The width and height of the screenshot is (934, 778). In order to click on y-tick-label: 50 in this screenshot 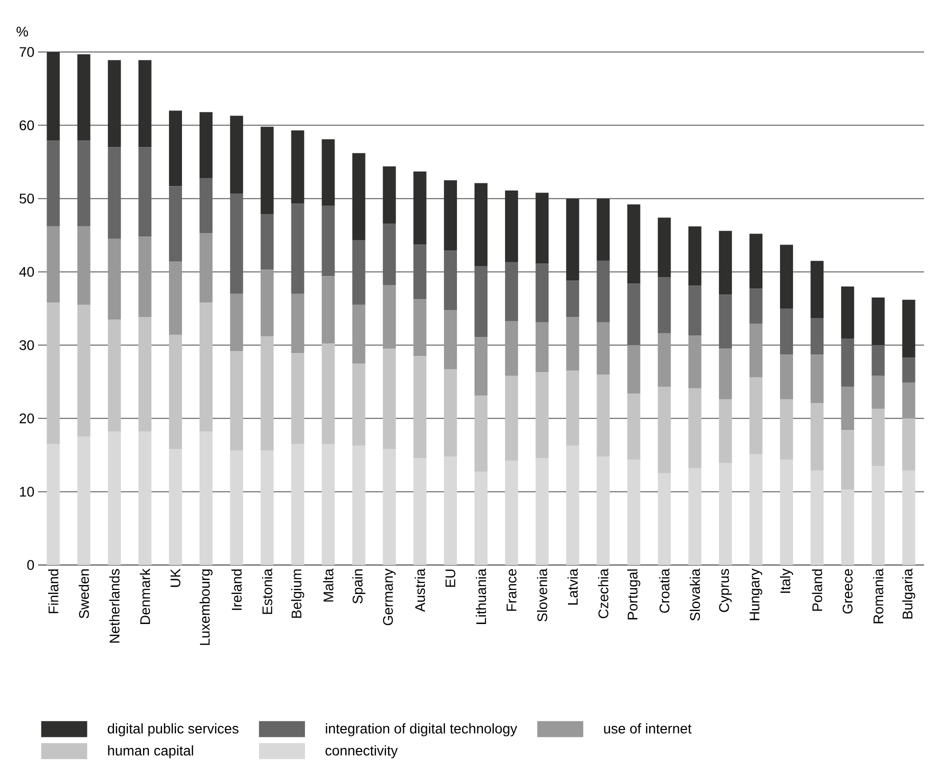, I will do `click(27, 199)`.